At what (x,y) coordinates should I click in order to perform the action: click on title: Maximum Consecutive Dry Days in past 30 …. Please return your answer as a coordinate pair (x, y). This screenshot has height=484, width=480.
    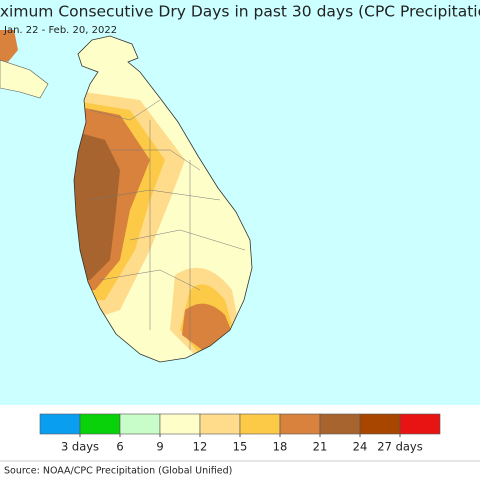
    Looking at the image, I should click on (240, 12).